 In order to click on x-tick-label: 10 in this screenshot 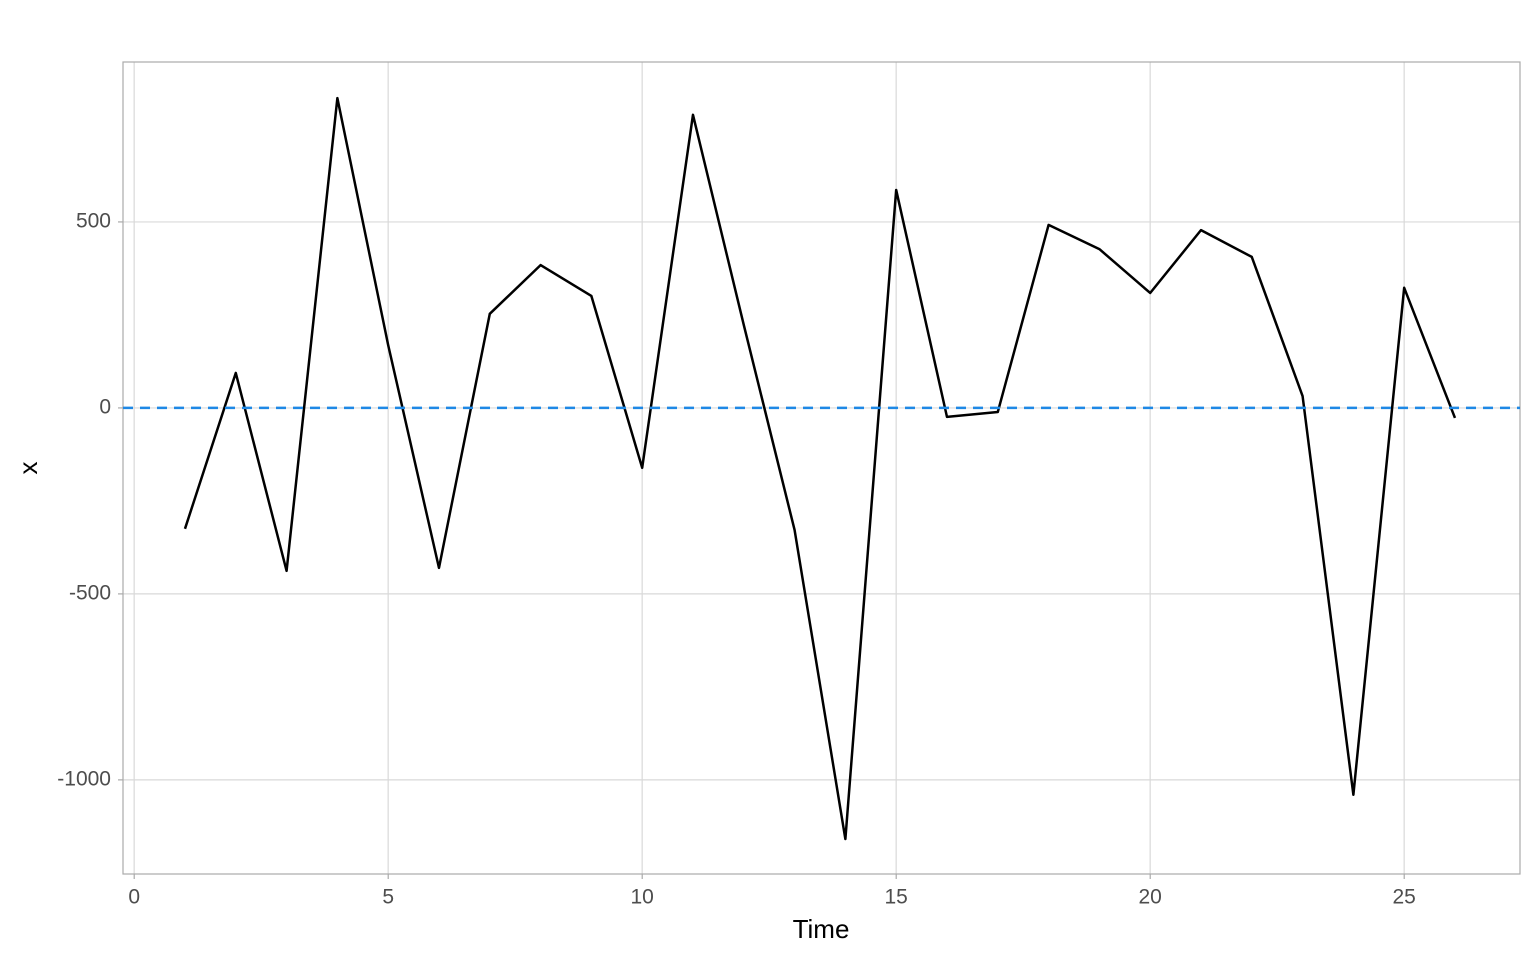, I will do `click(641, 897)`.